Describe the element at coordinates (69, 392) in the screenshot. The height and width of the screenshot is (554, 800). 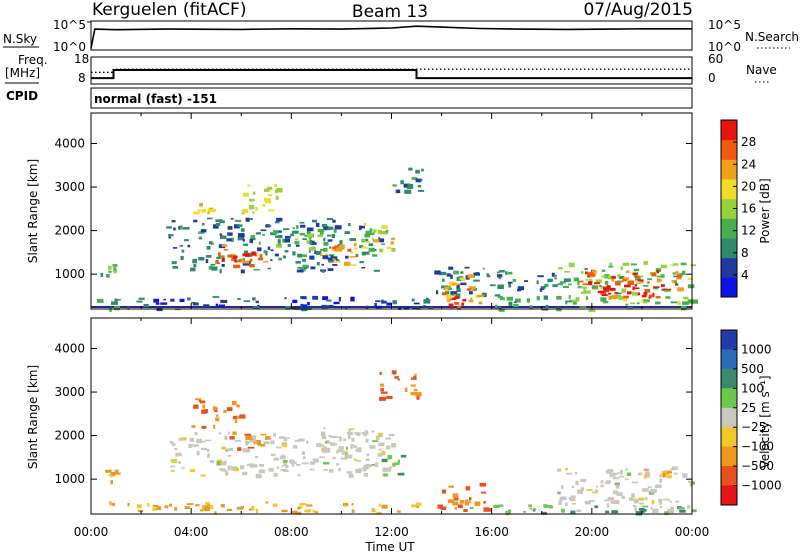
I see `velocity-ytick-label-2: 3000` at that location.